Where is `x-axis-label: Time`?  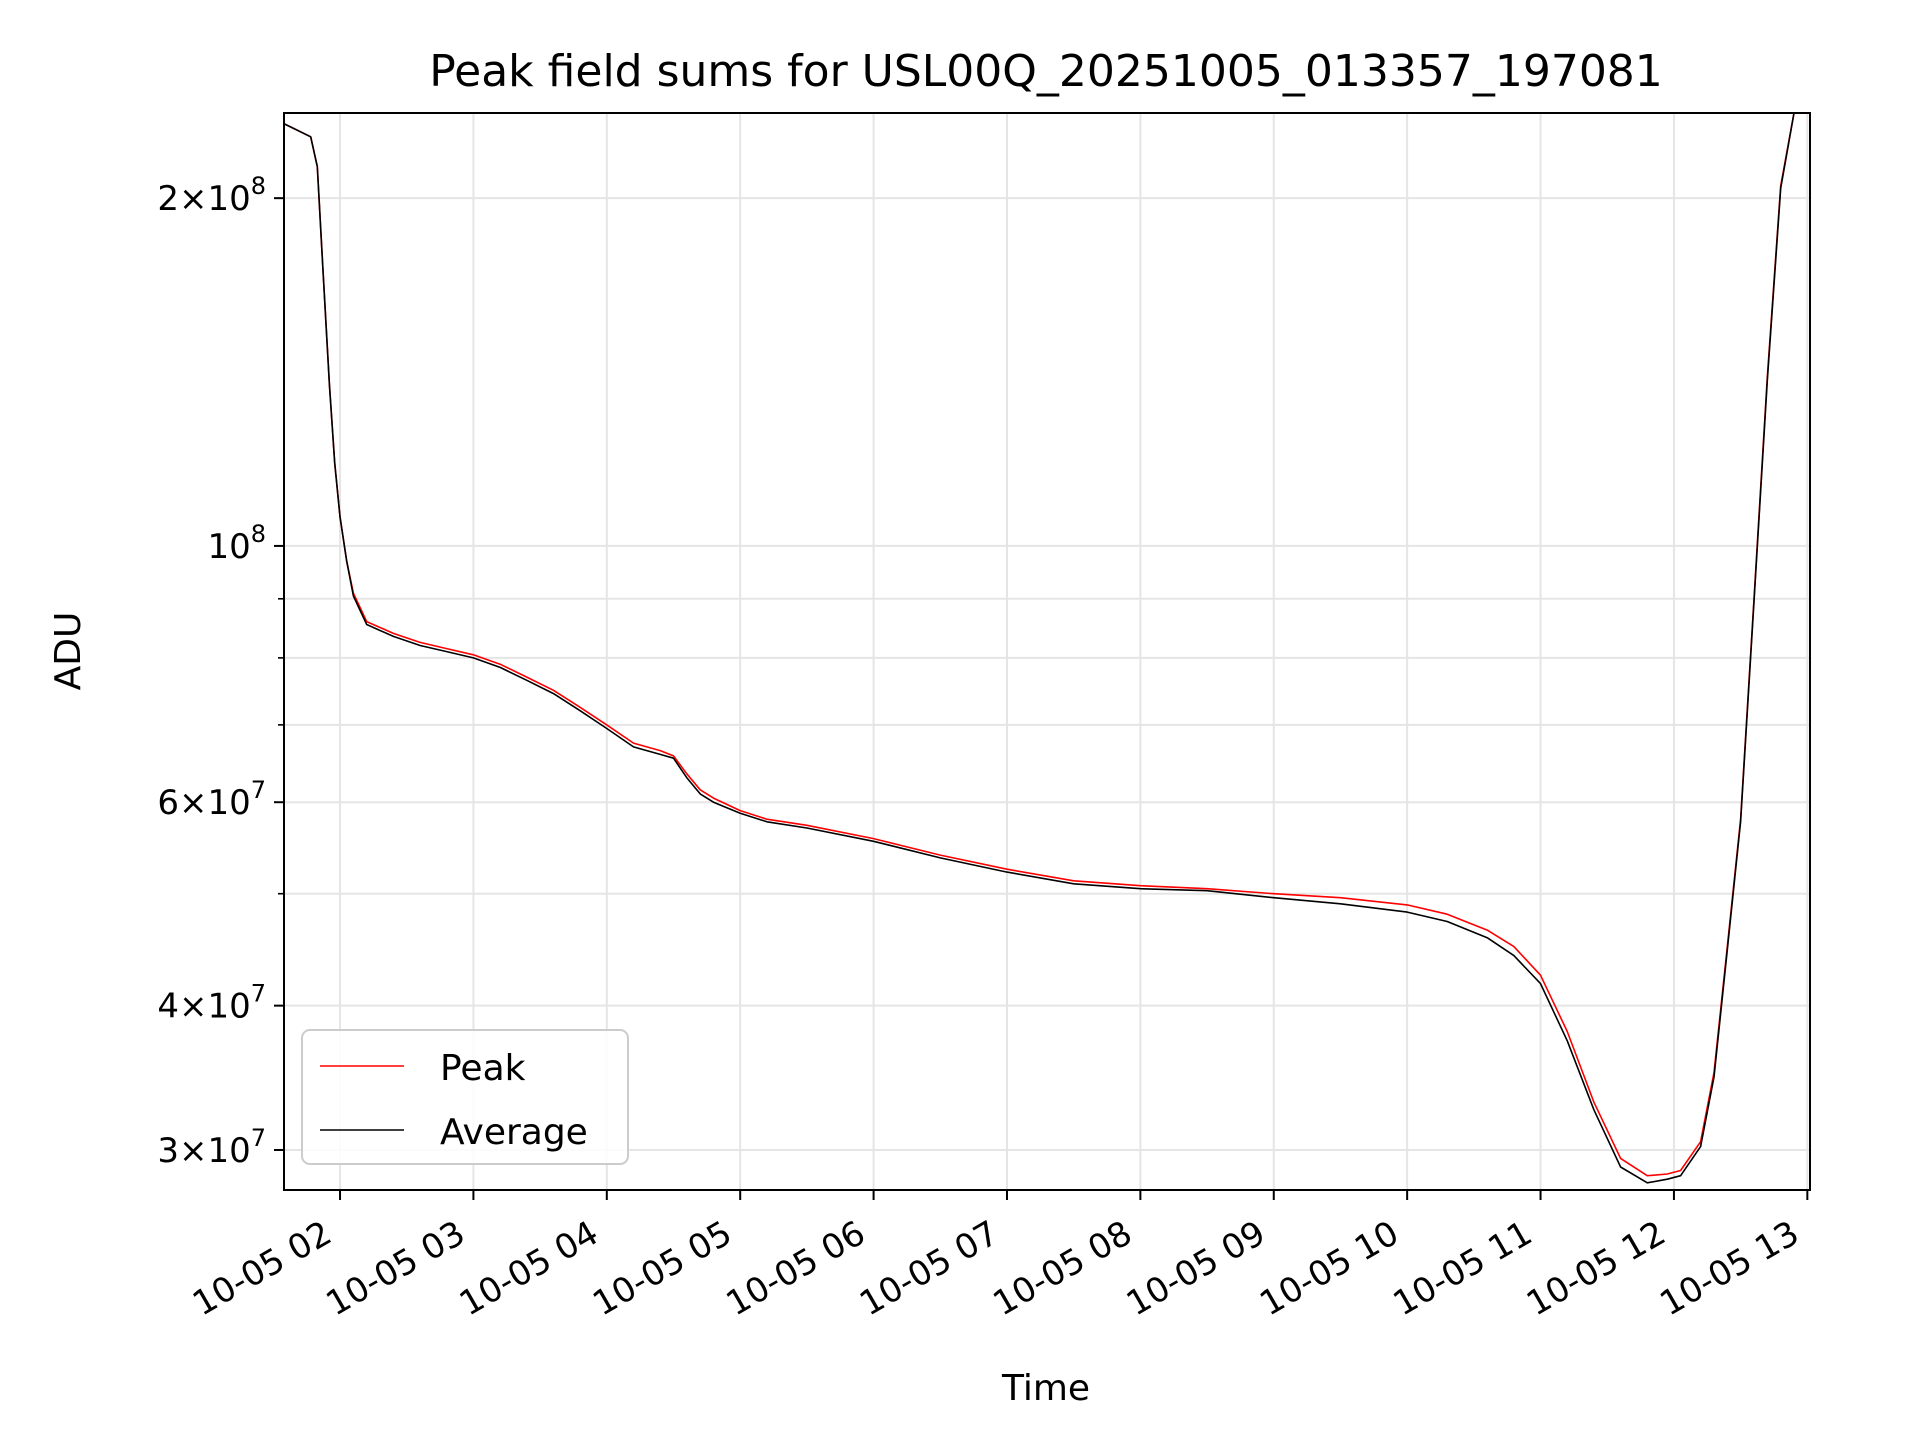 x-axis-label: Time is located at coordinates (1045, 1388).